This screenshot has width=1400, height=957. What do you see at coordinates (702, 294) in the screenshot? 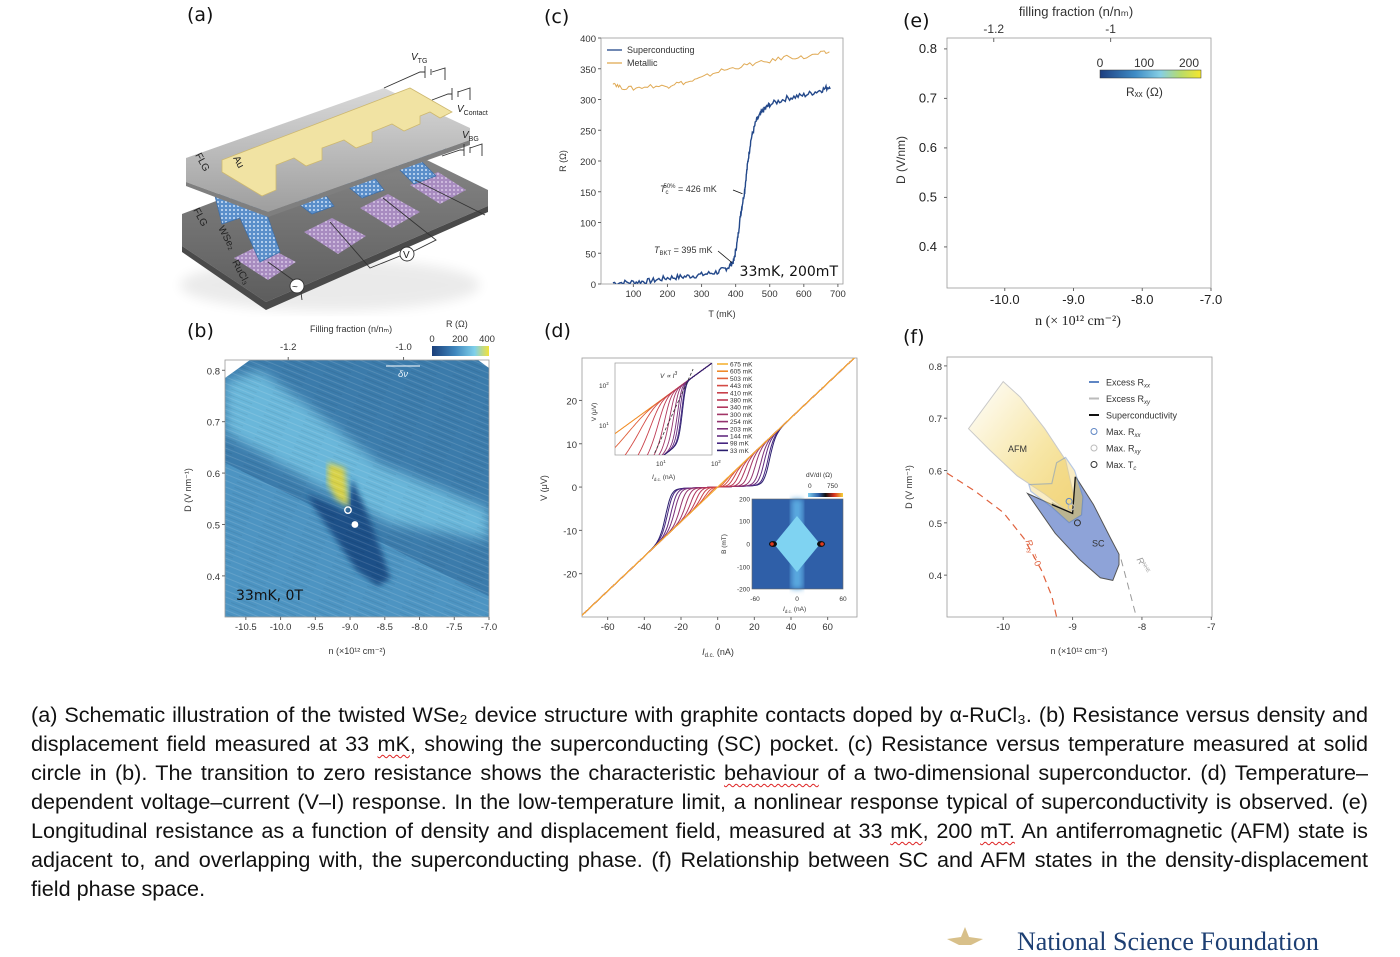
I see `x-tick-label: 300` at bounding box center [702, 294].